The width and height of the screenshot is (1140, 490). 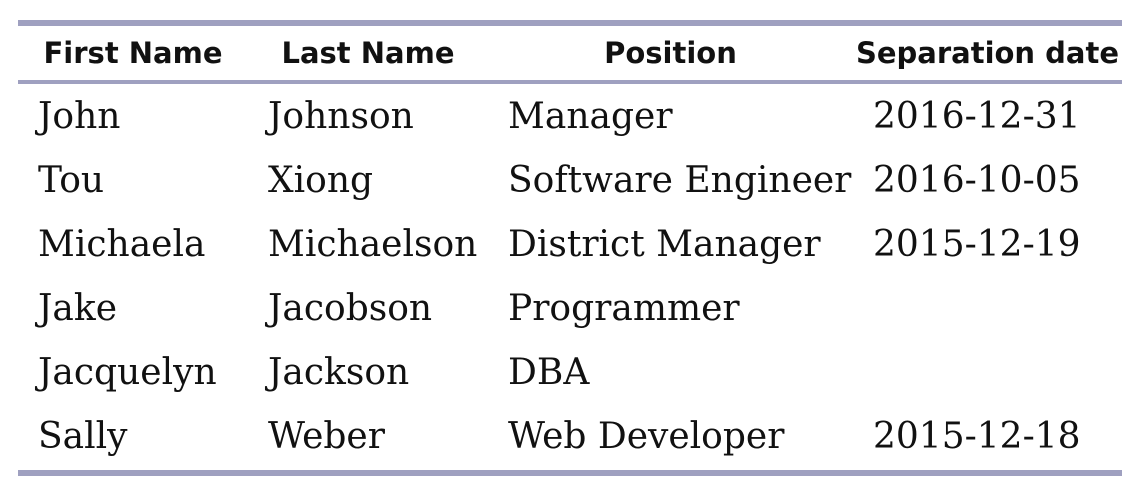 What do you see at coordinates (79, 116) in the screenshot?
I see `cell-first-name: John` at bounding box center [79, 116].